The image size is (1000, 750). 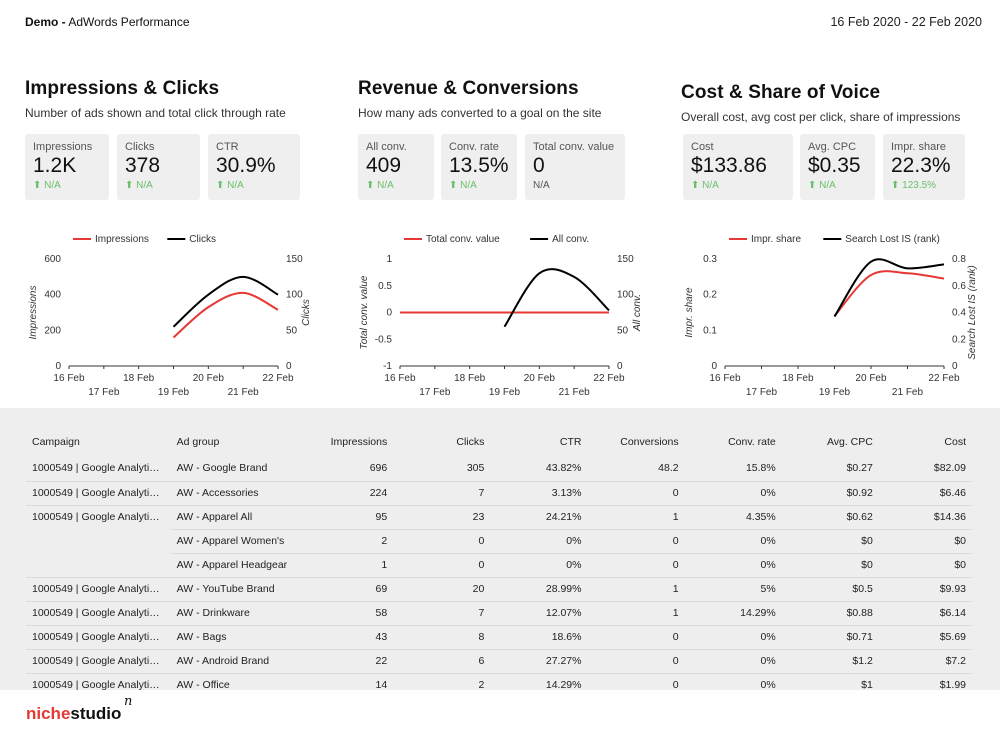 What do you see at coordinates (384, 339) in the screenshot?
I see `y-left-tick-label: -0.5` at bounding box center [384, 339].